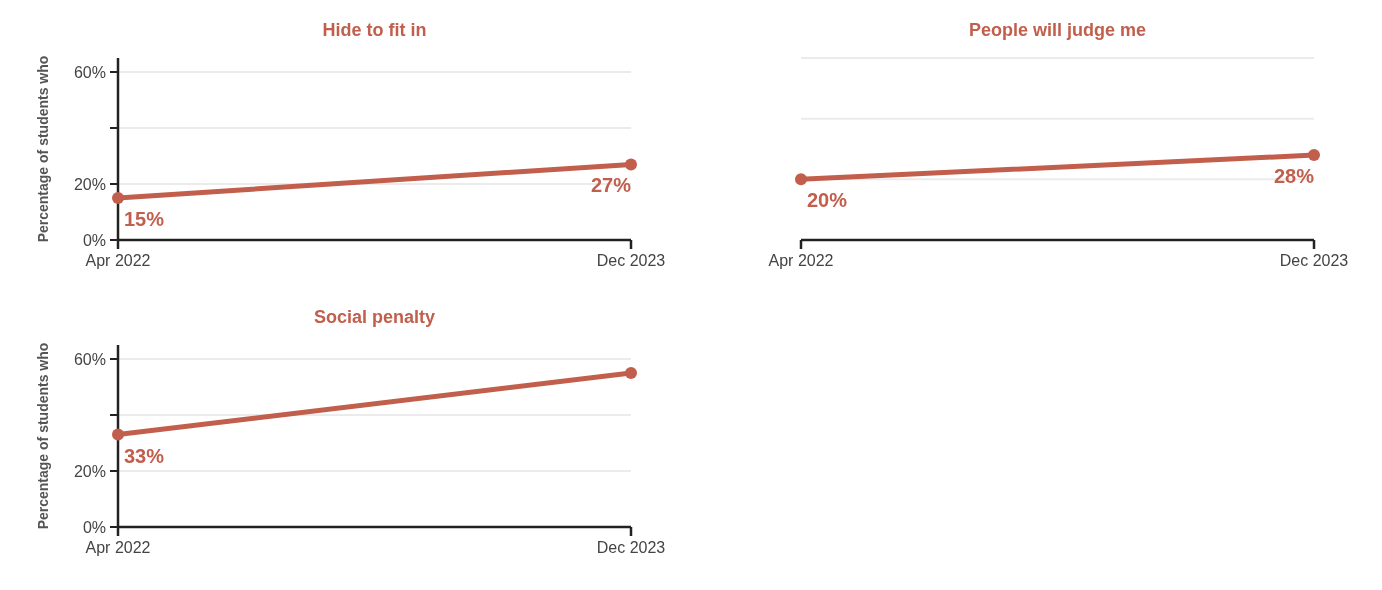 This screenshot has height=590, width=1382. Describe the element at coordinates (827, 200) in the screenshot. I see `data-label: 20%` at that location.